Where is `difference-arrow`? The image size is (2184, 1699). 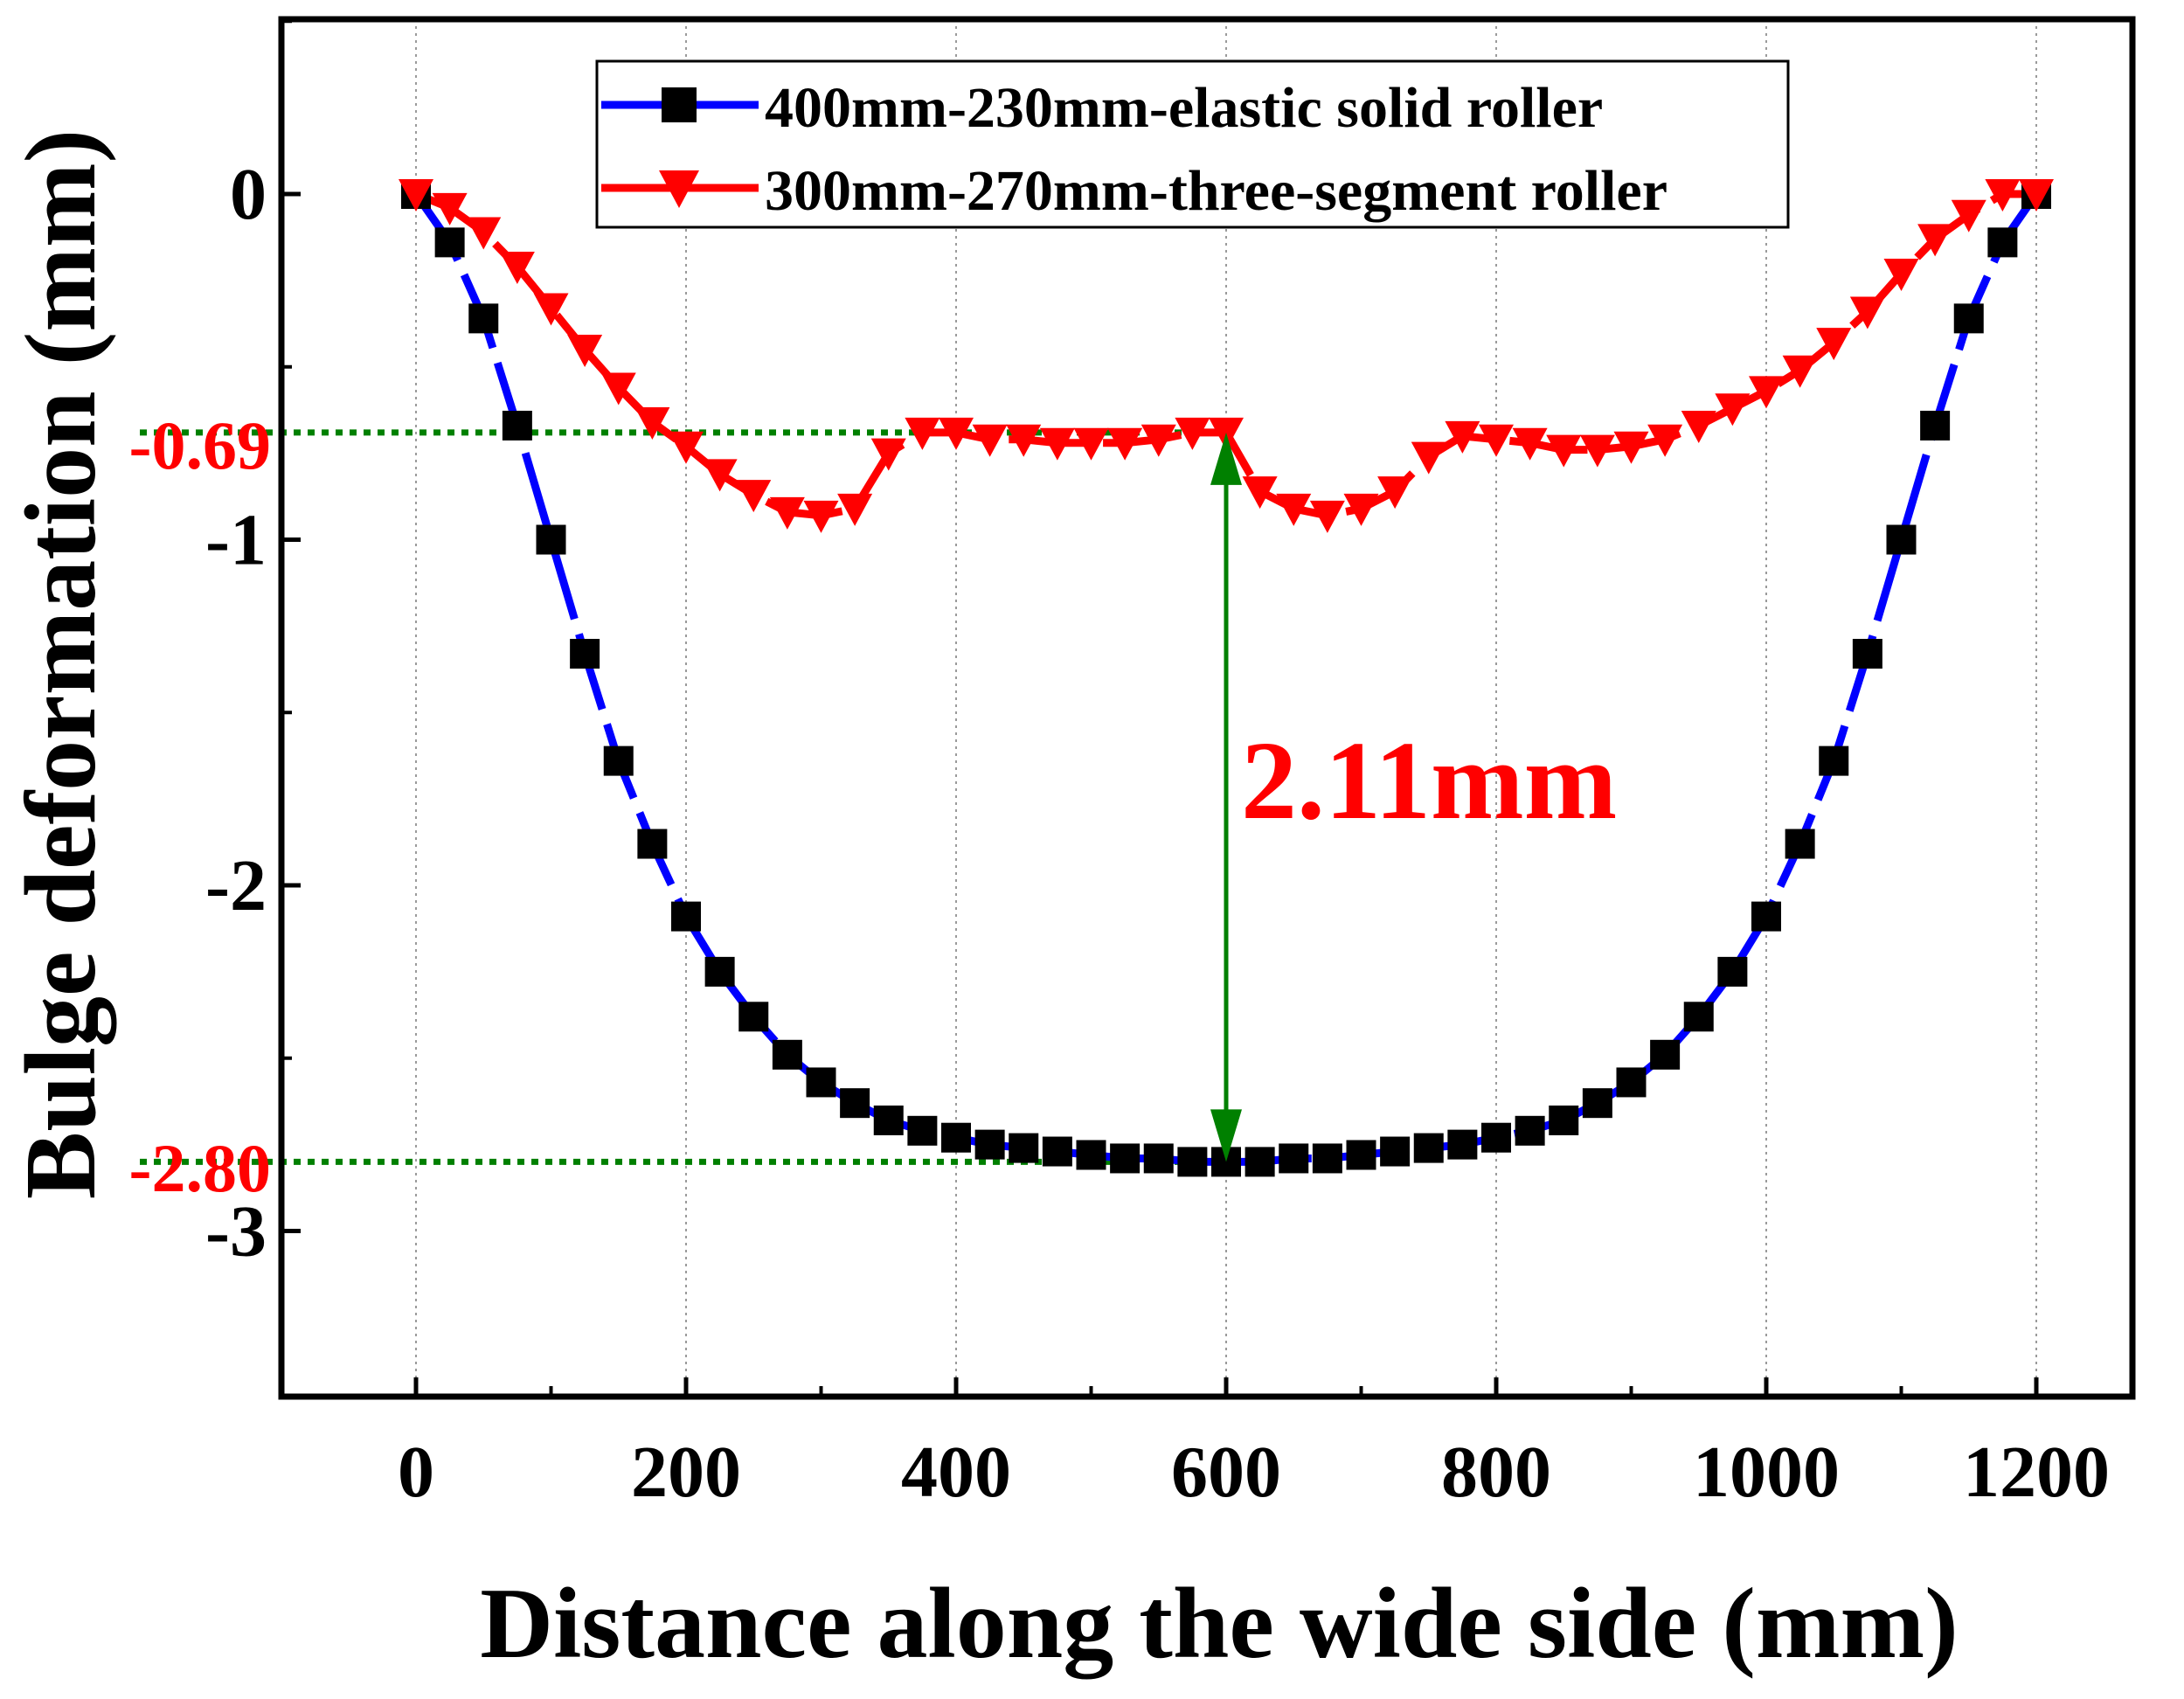 difference-arrow is located at coordinates (1226, 797).